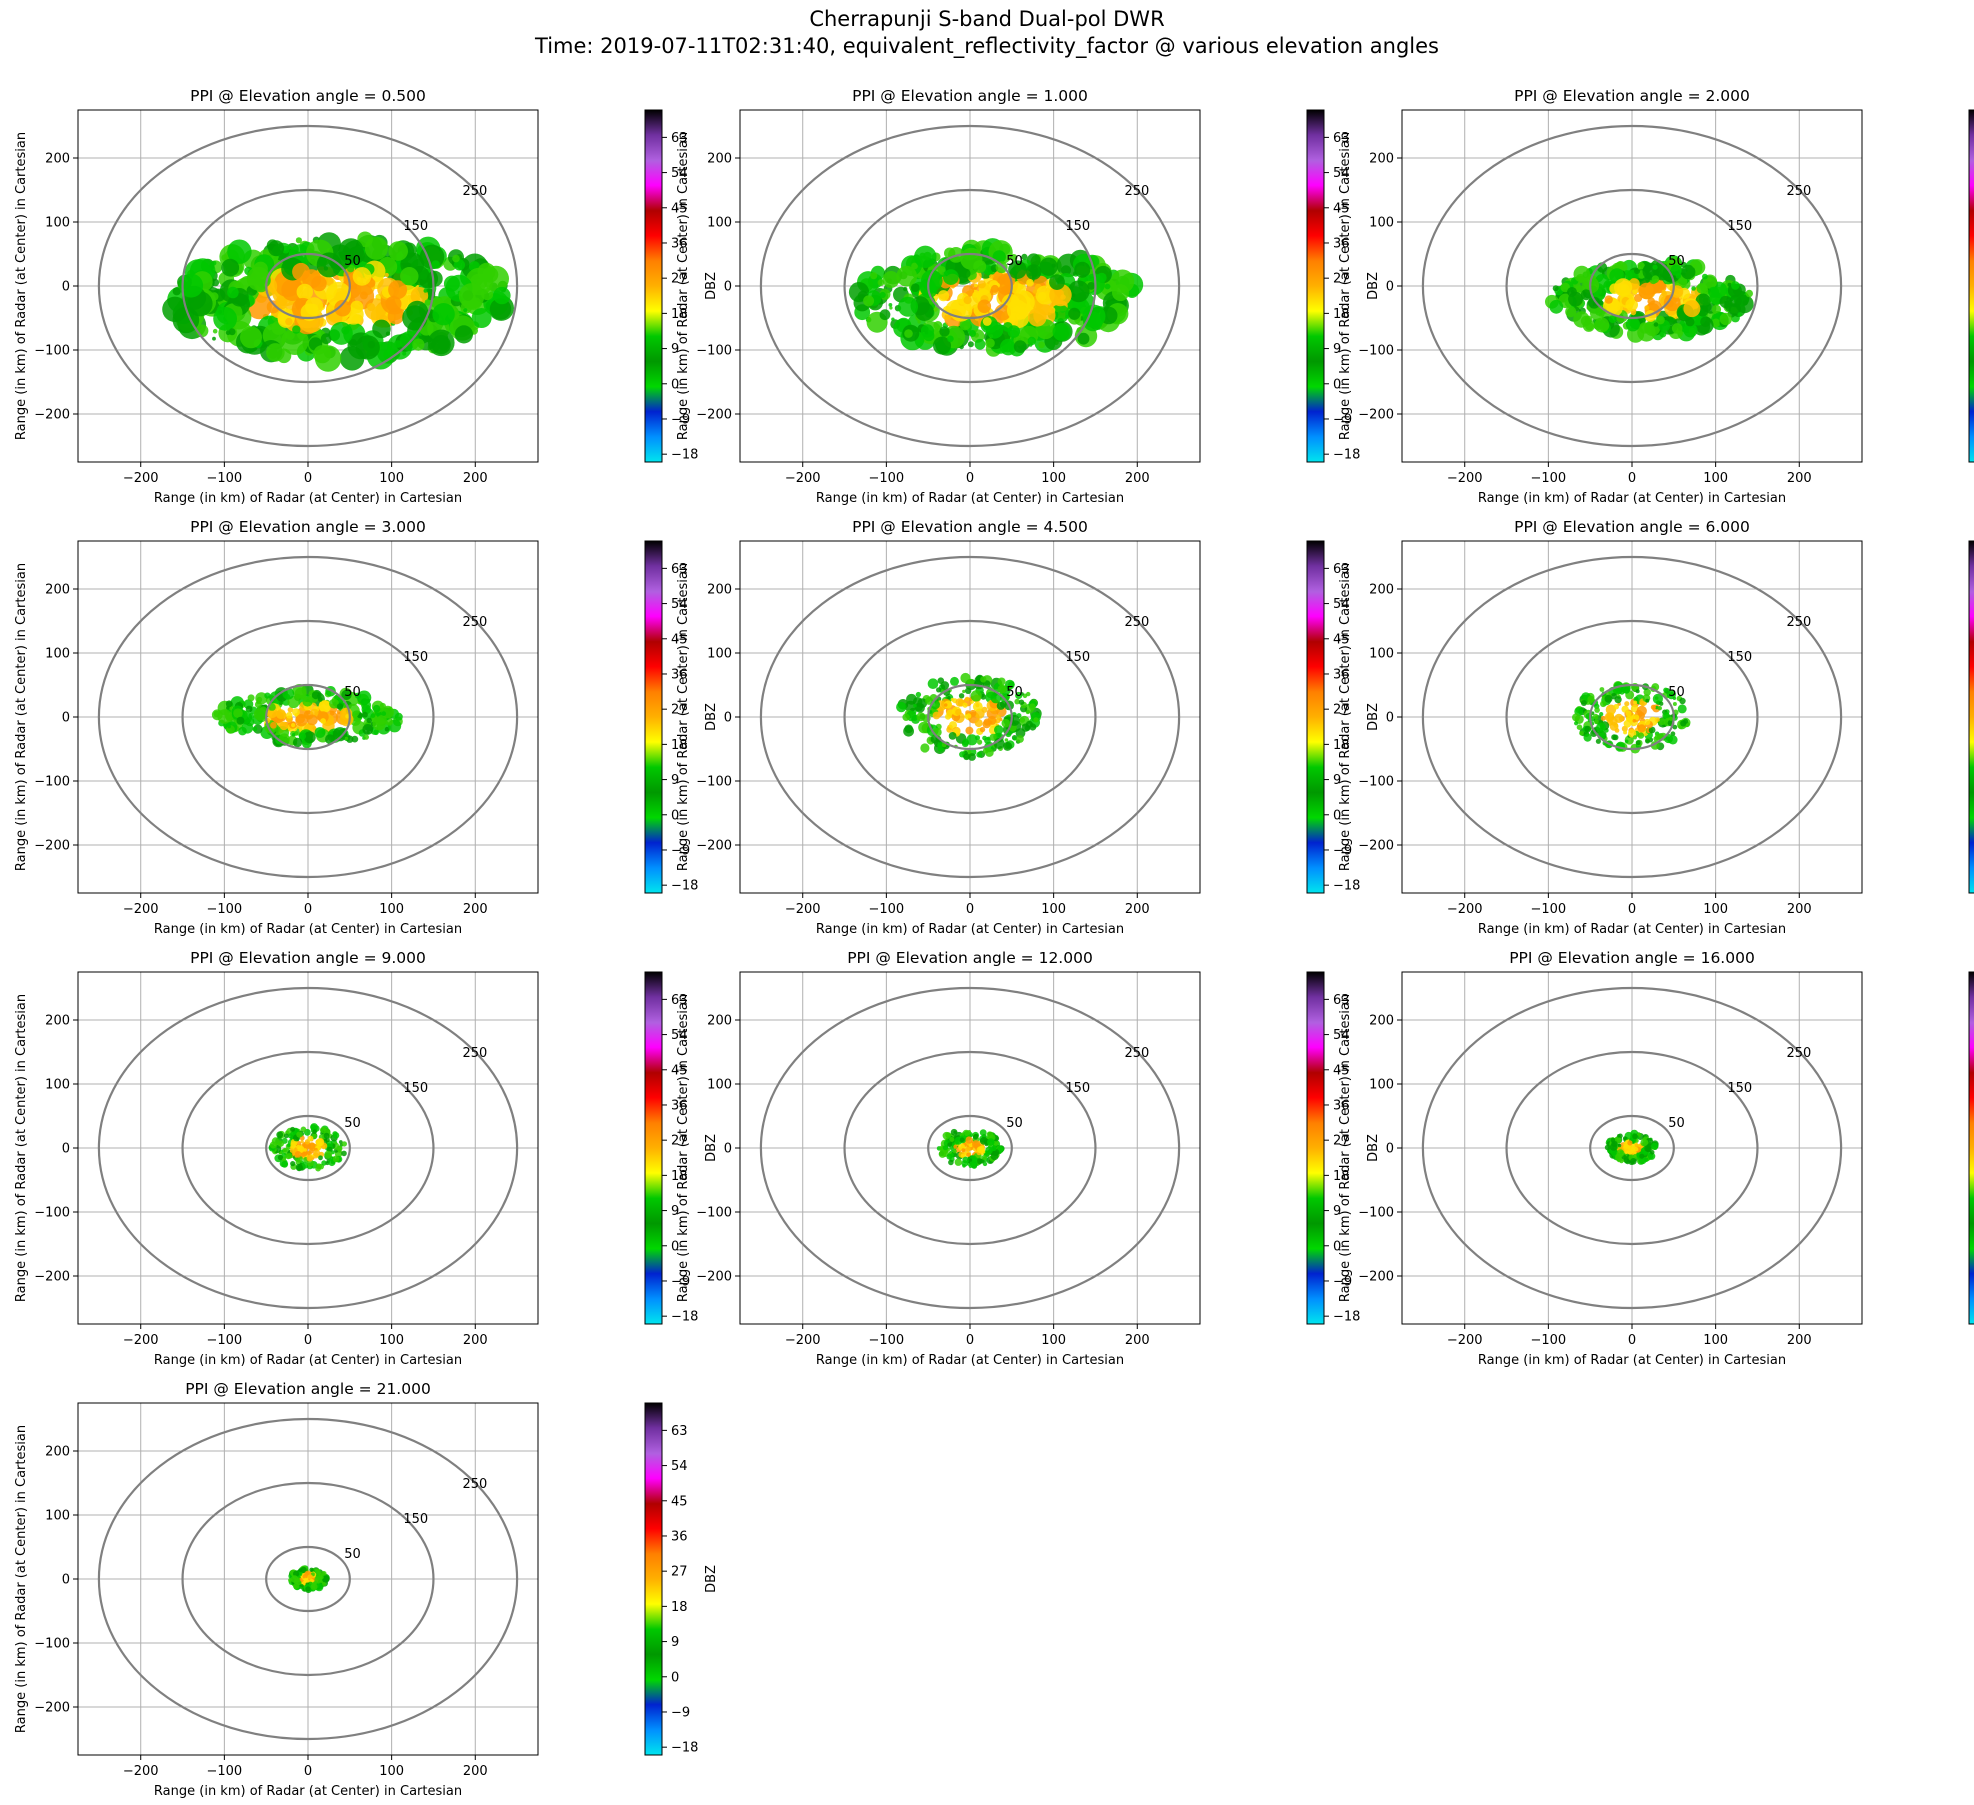 This screenshot has width=1974, height=1805. I want to click on y-tick-label: 100, so click(719, 223).